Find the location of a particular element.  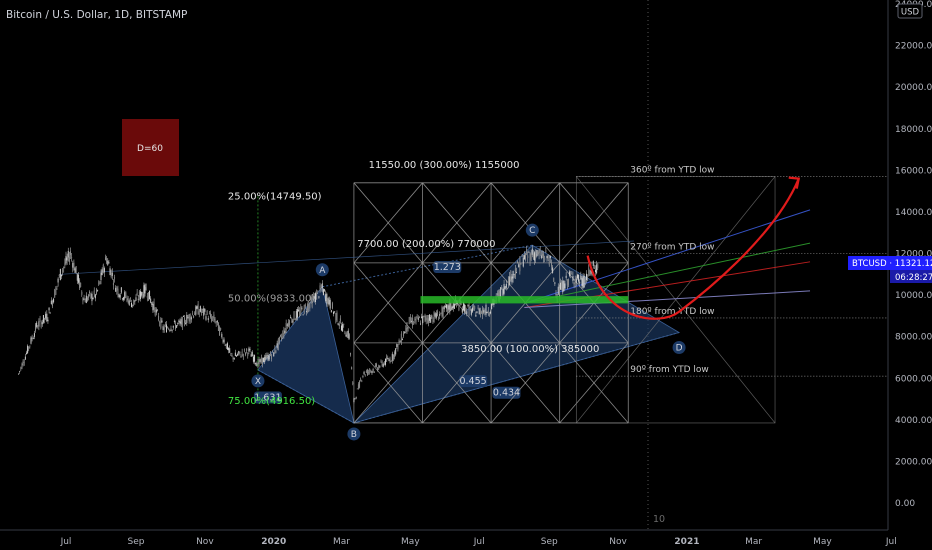

projection-curve is located at coordinates (693, 249).